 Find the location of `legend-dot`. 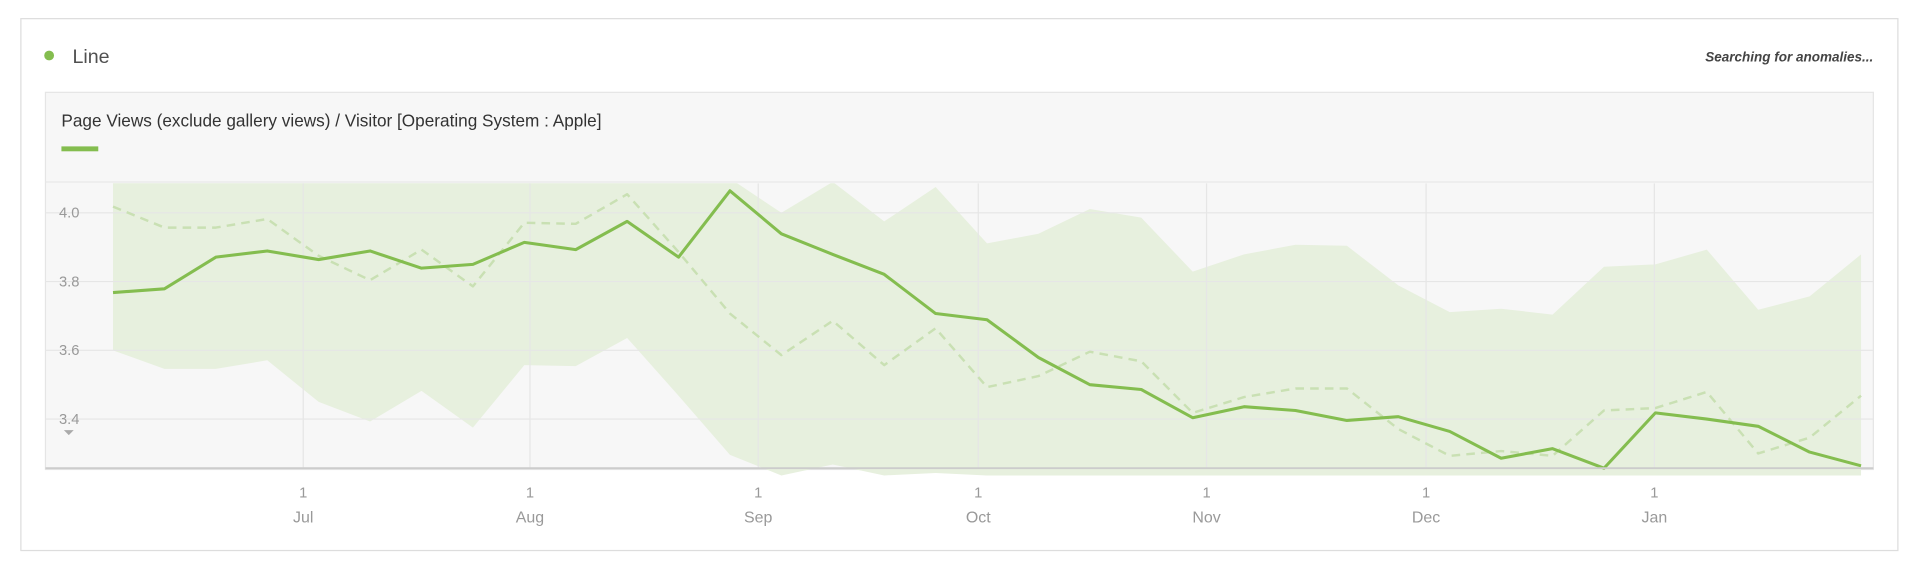

legend-dot is located at coordinates (49, 55).